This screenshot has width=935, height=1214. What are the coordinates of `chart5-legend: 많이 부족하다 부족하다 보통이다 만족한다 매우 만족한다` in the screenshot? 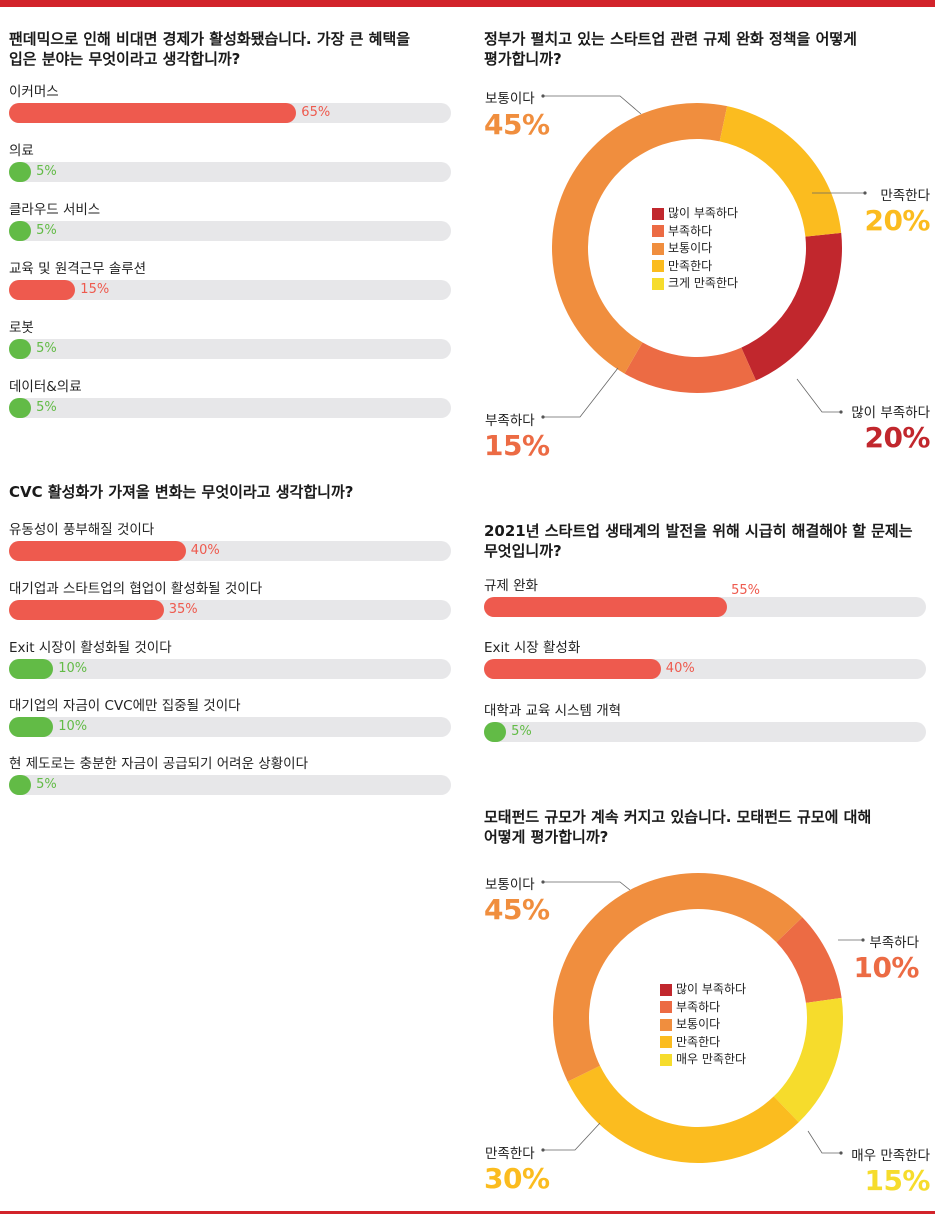 It's located at (703, 1025).